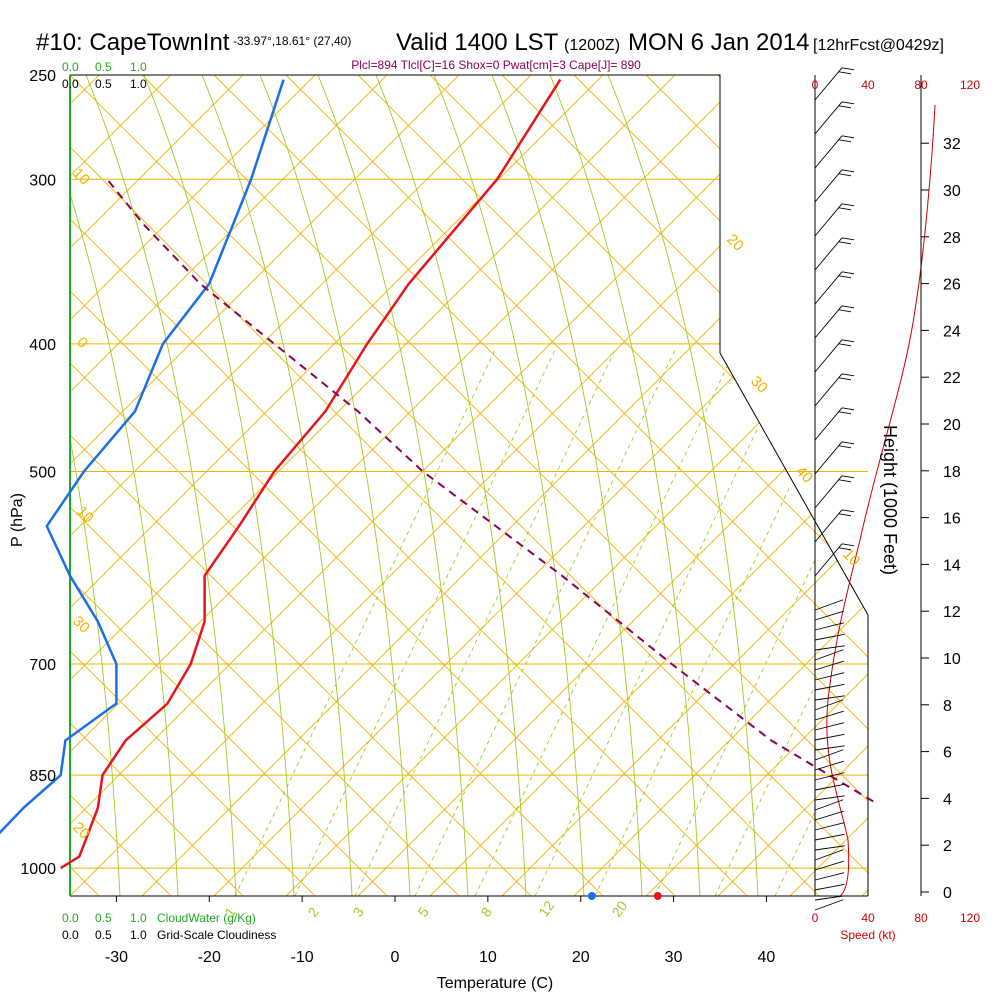  What do you see at coordinates (896, 85) in the screenshot?
I see `speed-scale-top: 0 40 80 120` at bounding box center [896, 85].